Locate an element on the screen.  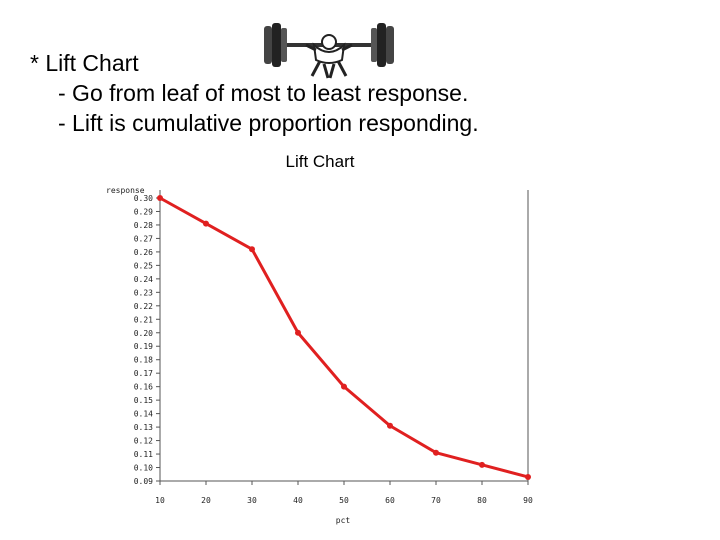
y-tick-label: 0.28 is located at coordinates (143, 225).